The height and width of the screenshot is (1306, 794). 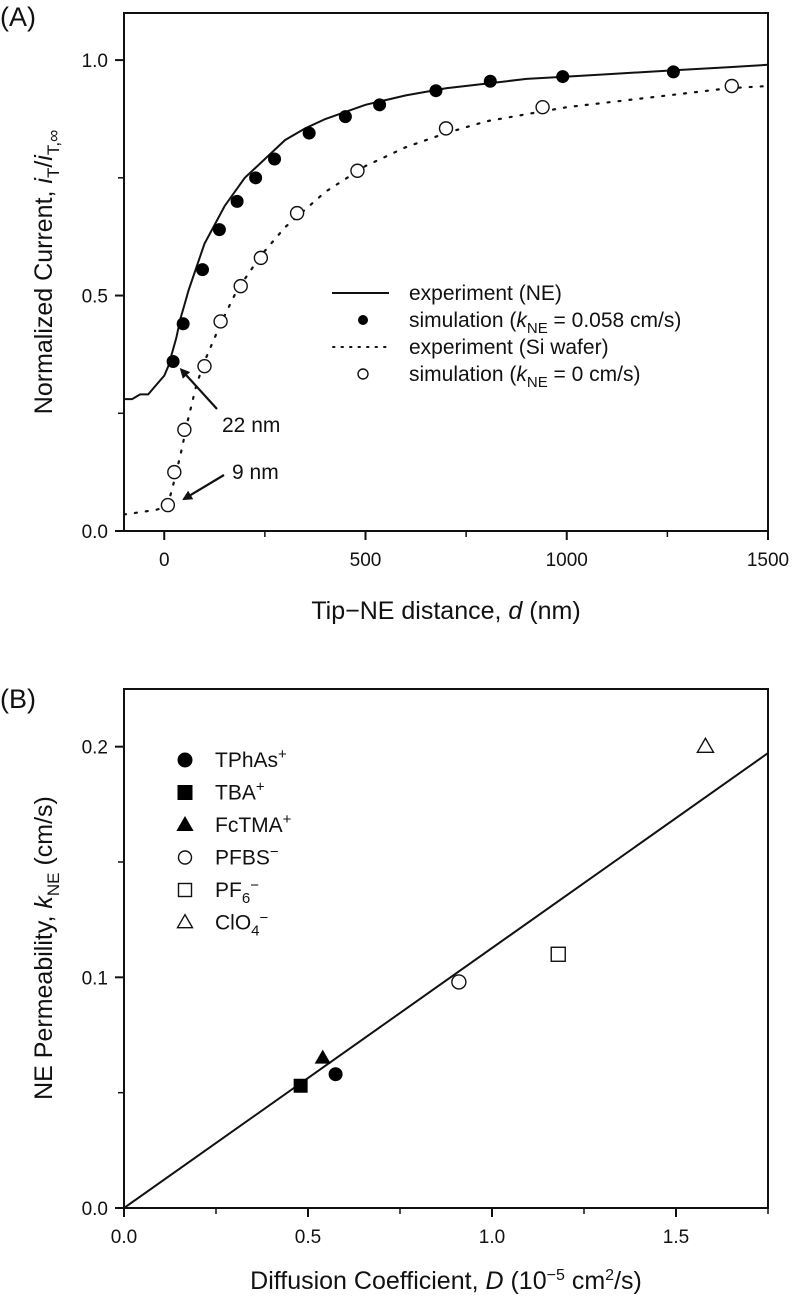 What do you see at coordinates (95, 1209) in the screenshot?
I see `panel-b-y-tick-label: 0.0` at bounding box center [95, 1209].